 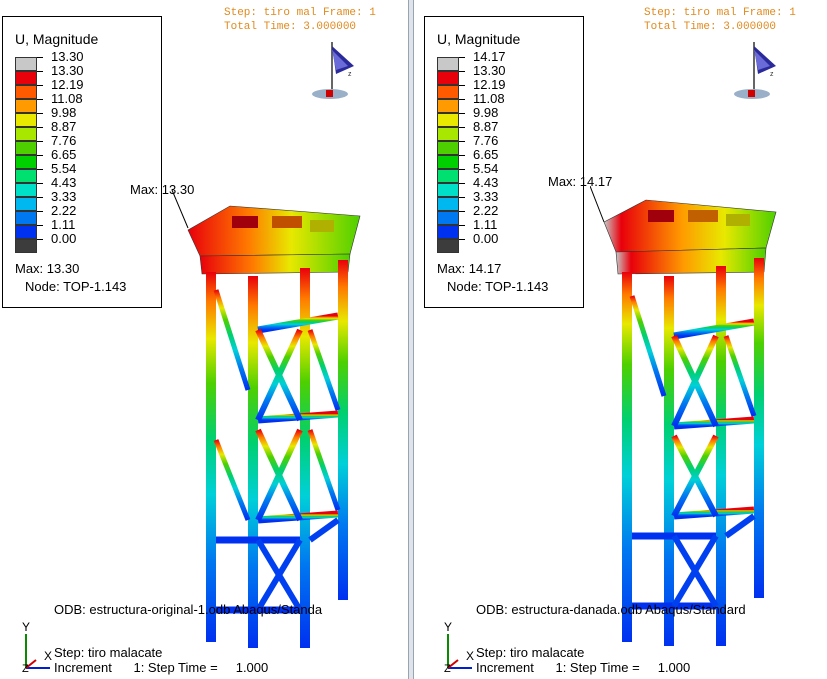 I want to click on legend-value: 14.17, so click(x=489, y=56).